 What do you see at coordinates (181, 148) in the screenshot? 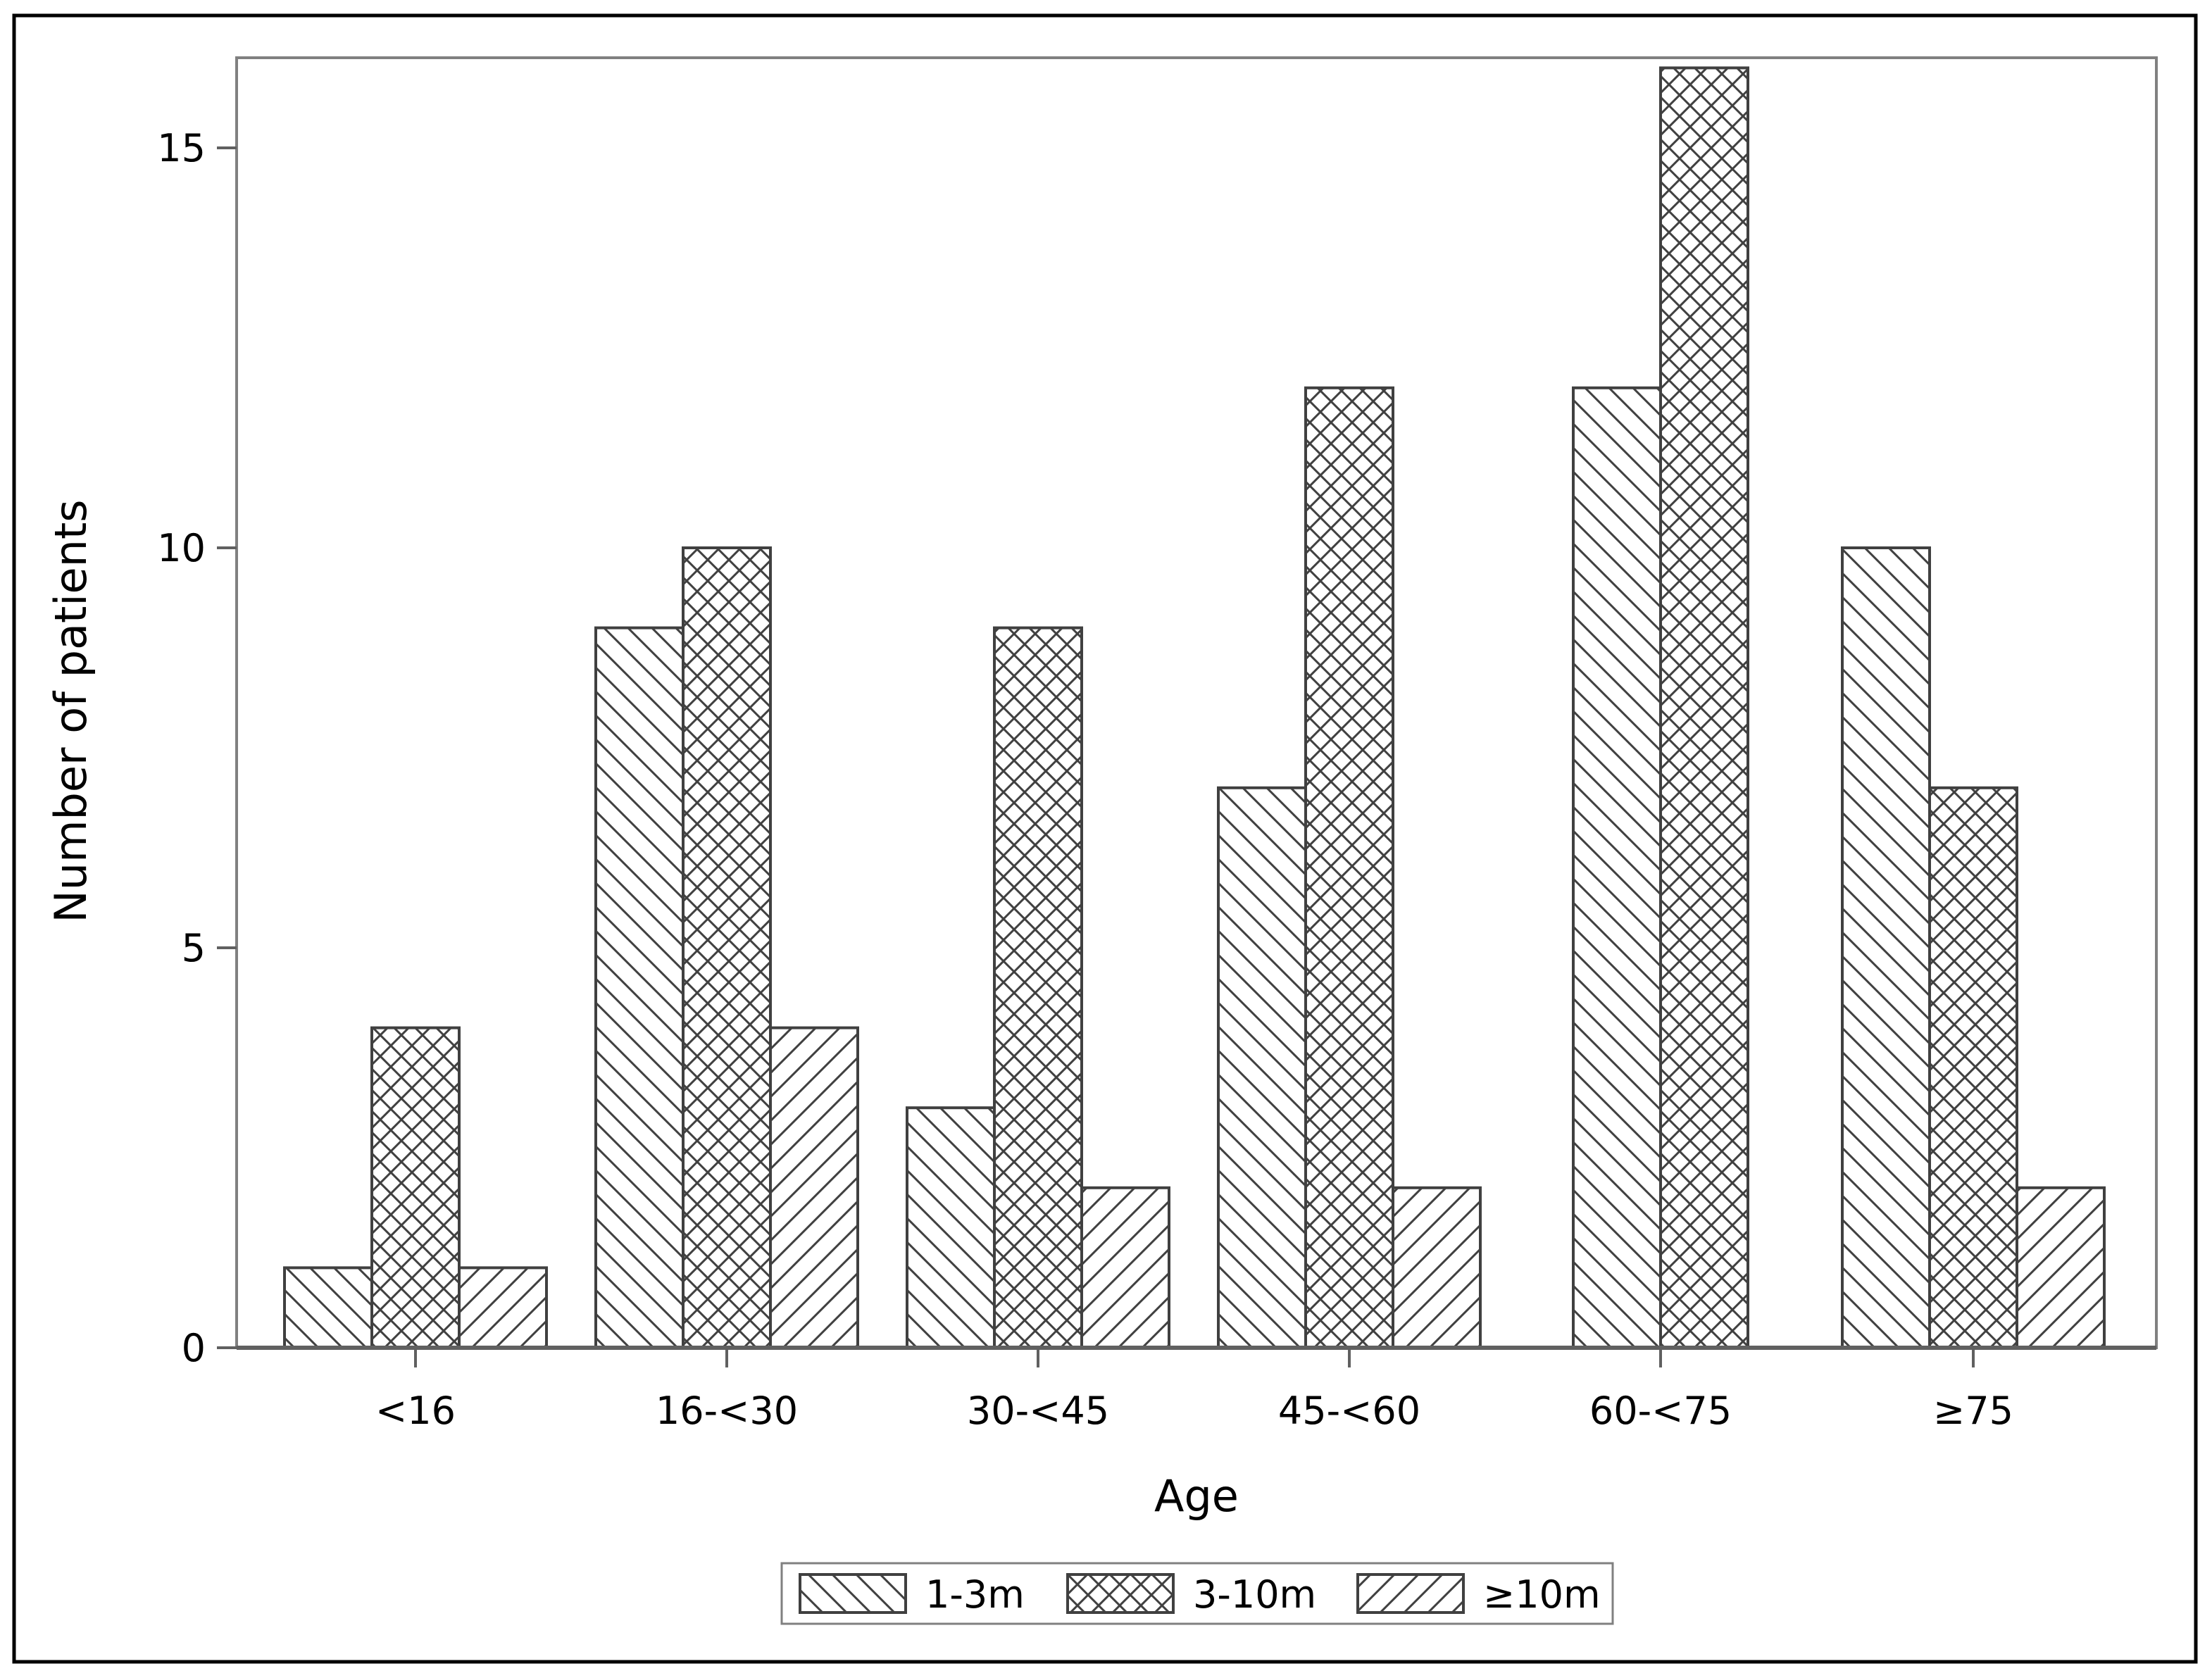
I see `y-tick-label: 15` at bounding box center [181, 148].